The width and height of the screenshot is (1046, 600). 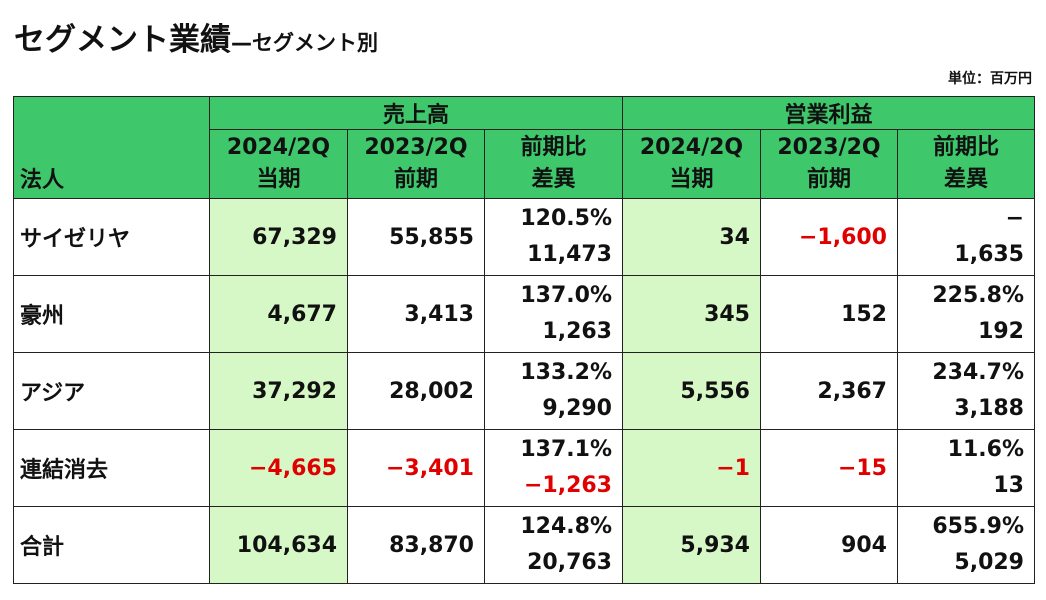 What do you see at coordinates (1014, 218) in the screenshot?
I see `profit-ratio: −` at bounding box center [1014, 218].